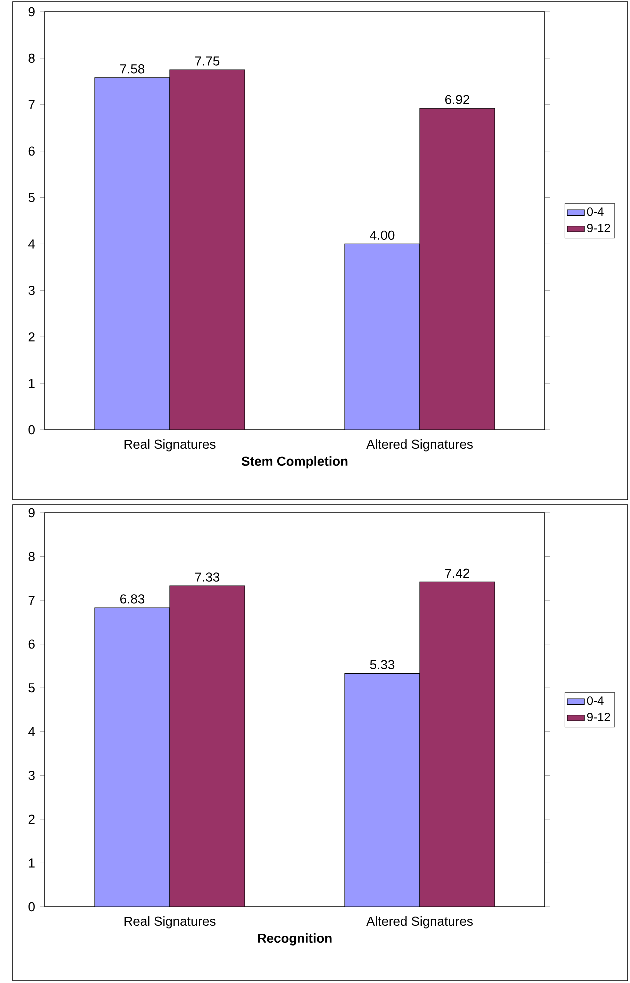 The height and width of the screenshot is (983, 630). What do you see at coordinates (382, 665) in the screenshot?
I see `data-label: 5.33` at bounding box center [382, 665].